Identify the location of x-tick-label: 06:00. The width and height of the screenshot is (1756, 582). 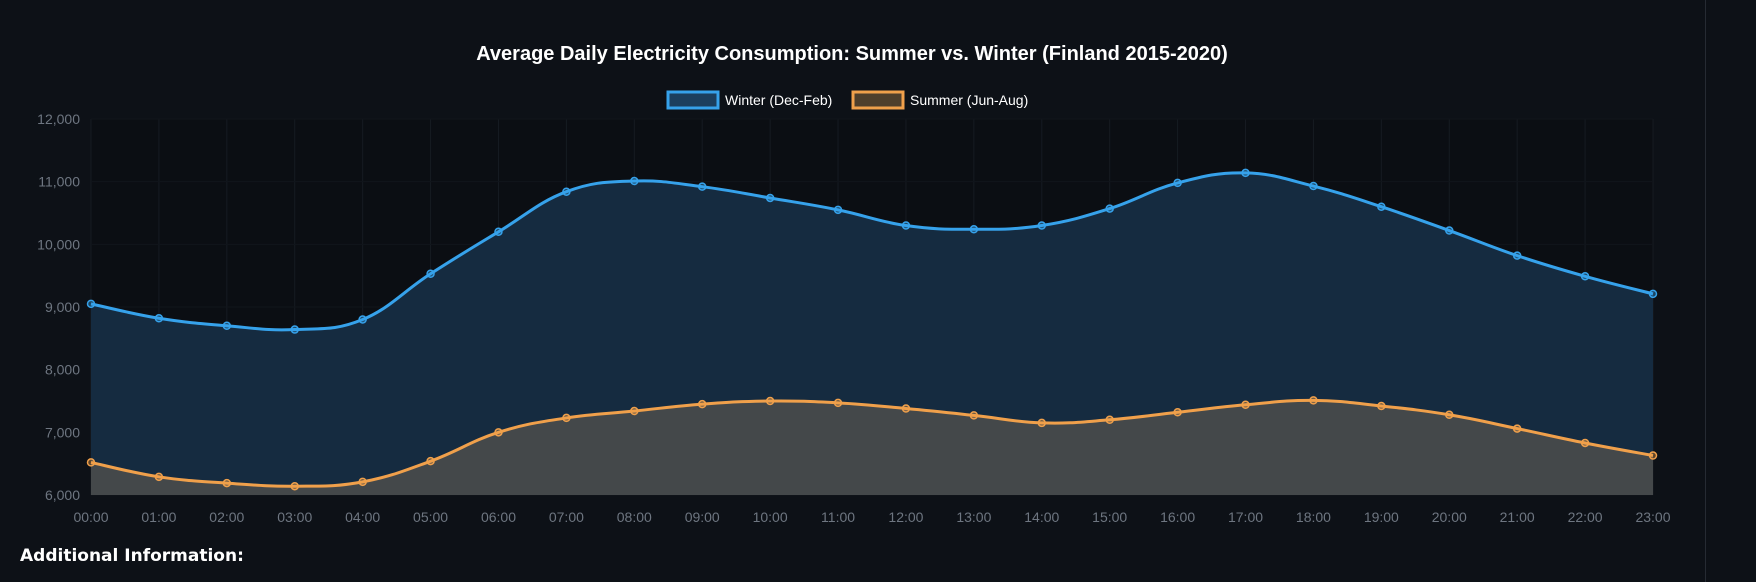
(498, 517).